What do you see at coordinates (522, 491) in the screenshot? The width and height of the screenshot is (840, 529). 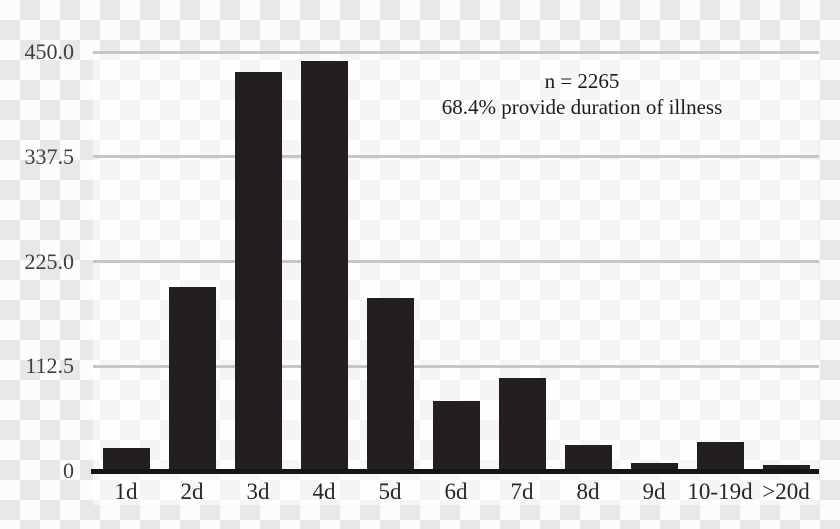 I see `x-tick-label-7d: 7d` at bounding box center [522, 491].